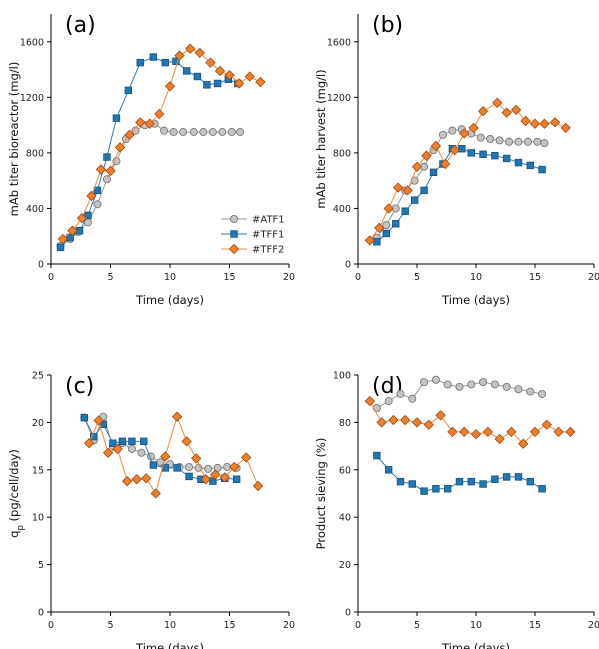  What do you see at coordinates (268, 250) in the screenshot?
I see `legend-label: #TFF2` at bounding box center [268, 250].